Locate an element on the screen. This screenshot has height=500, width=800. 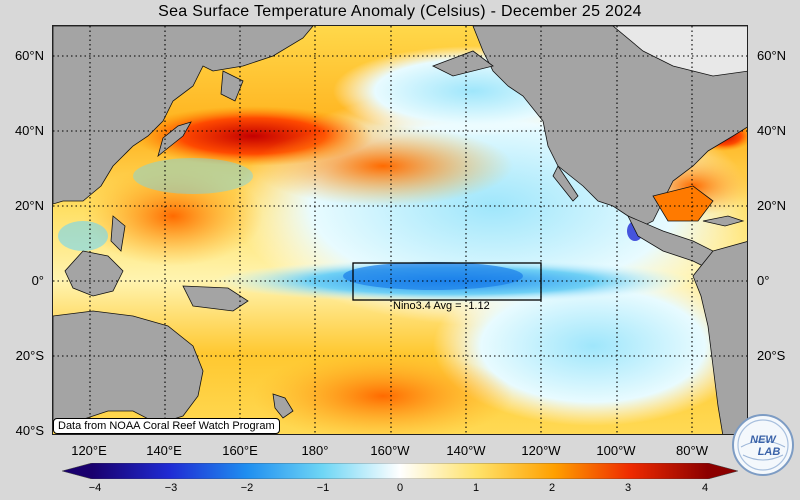
lat-label-right-60n: 60°N is located at coordinates (772, 55).